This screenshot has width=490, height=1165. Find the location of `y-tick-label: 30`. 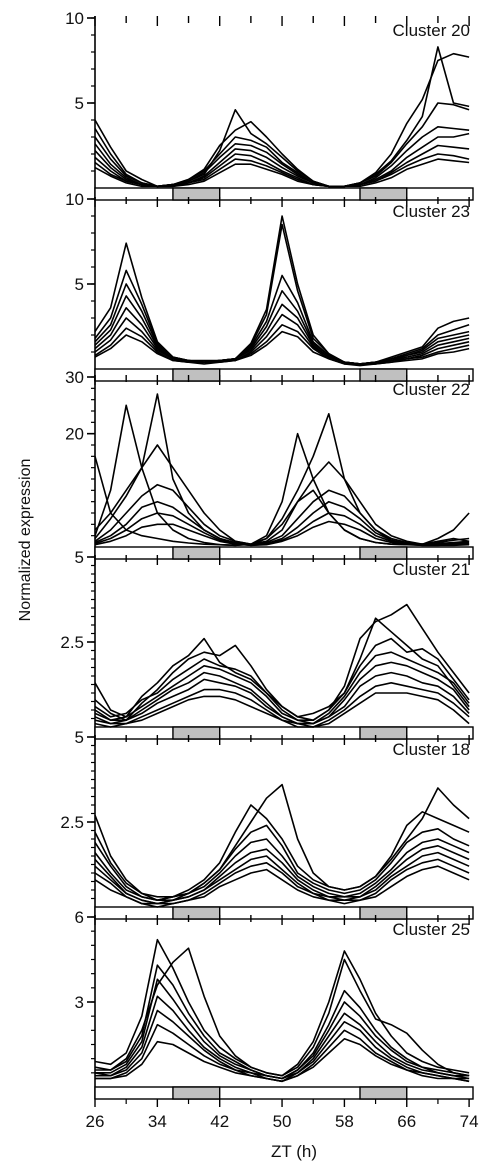

y-tick-label: 30 is located at coordinates (74, 377).